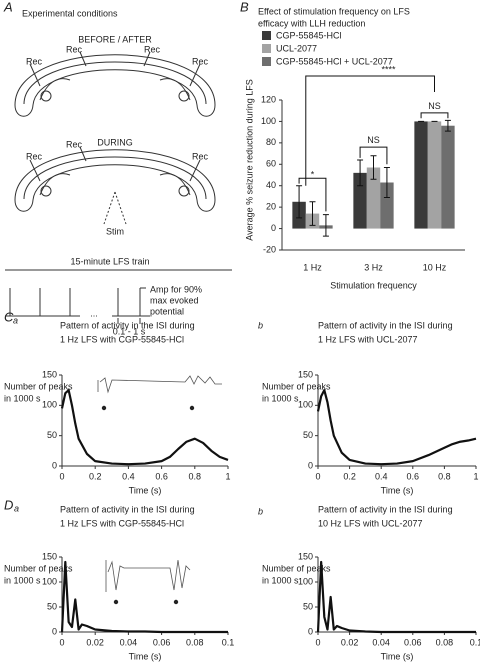  I want to click on amp-label: Amp for 90%, so click(176, 289).